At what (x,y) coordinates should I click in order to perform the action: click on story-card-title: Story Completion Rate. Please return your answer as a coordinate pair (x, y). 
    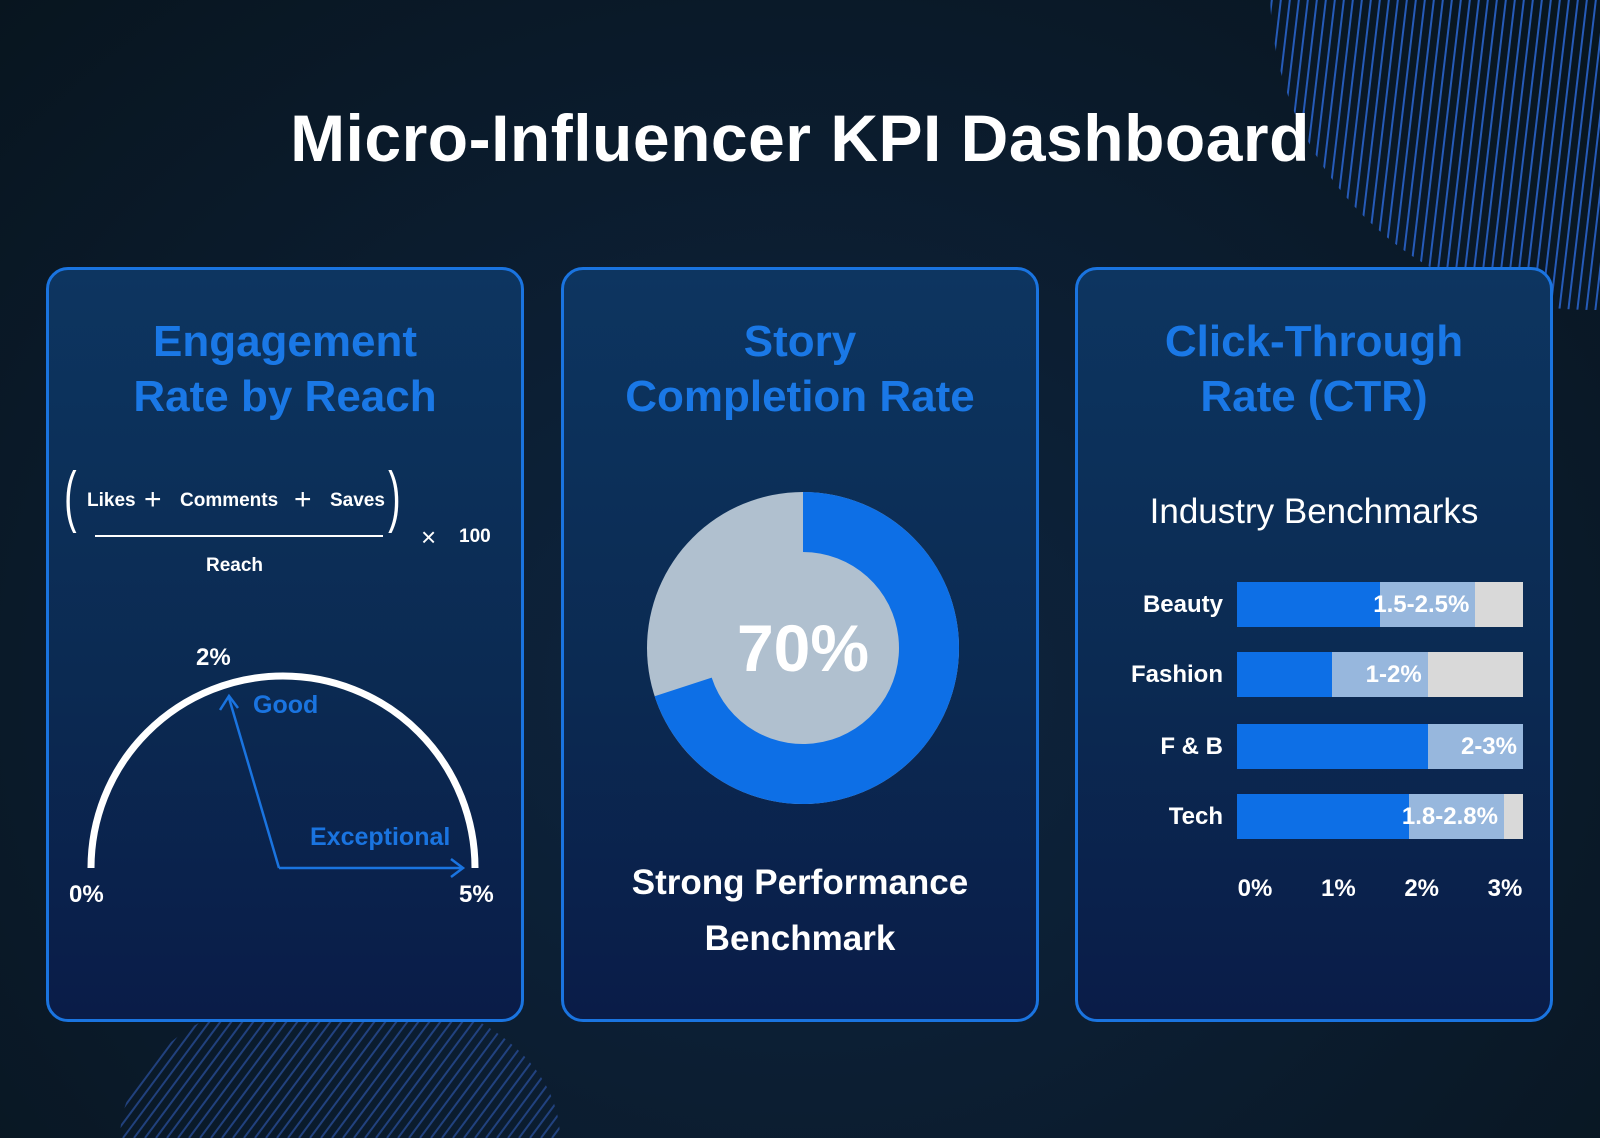
    Looking at the image, I should click on (800, 369).